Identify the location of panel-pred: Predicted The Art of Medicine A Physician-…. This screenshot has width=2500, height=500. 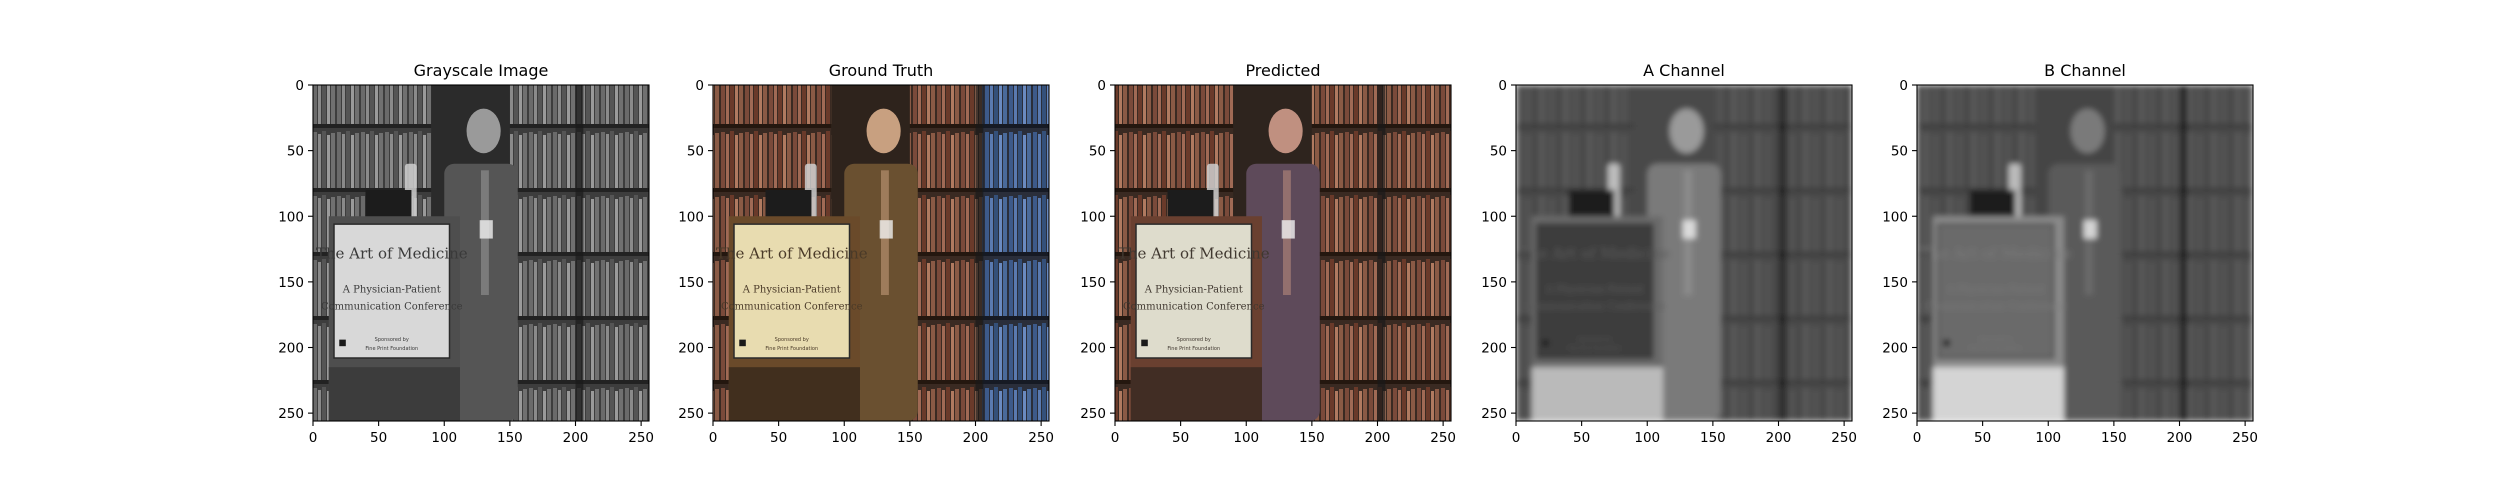
(1268, 253).